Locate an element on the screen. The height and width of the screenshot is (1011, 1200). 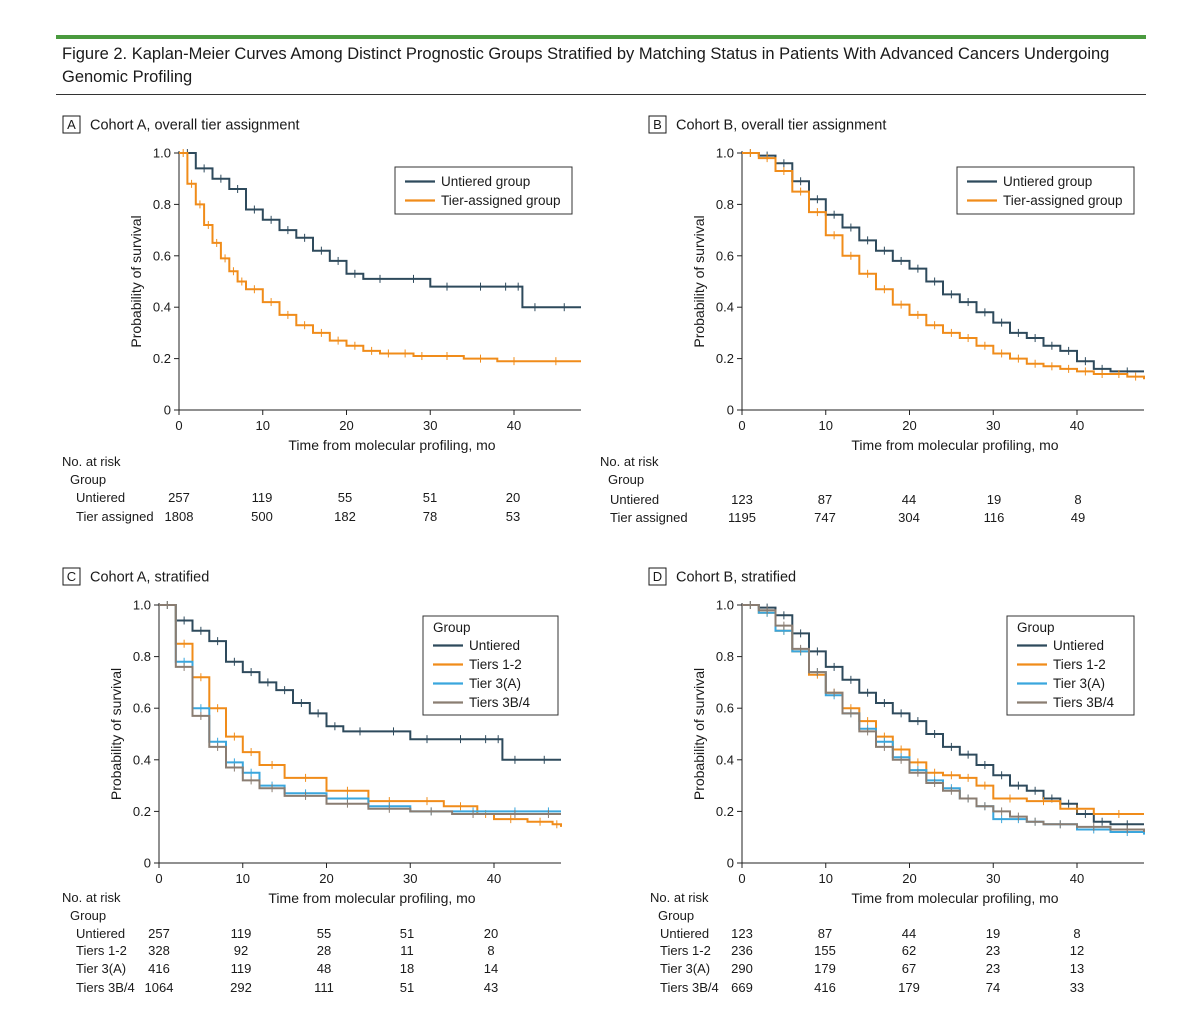
risk-cell: 67 is located at coordinates (909, 968).